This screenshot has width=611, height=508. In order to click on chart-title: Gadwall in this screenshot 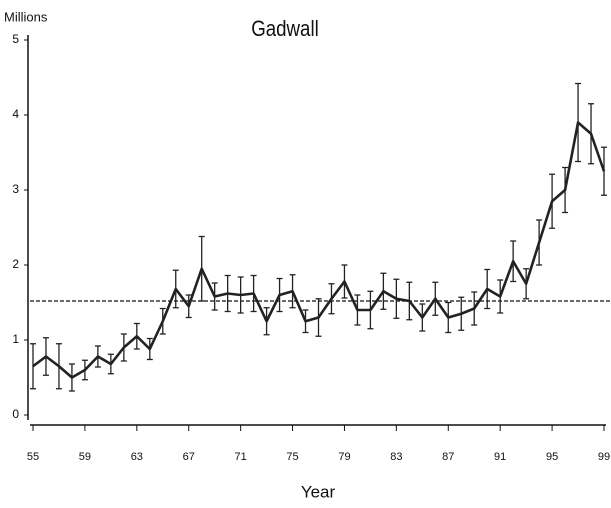, I will do `click(285, 29)`.